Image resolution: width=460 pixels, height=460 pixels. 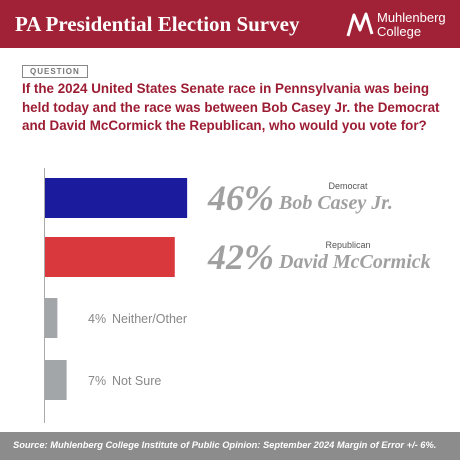 What do you see at coordinates (240, 257) in the screenshot?
I see `value-label: 42%` at bounding box center [240, 257].